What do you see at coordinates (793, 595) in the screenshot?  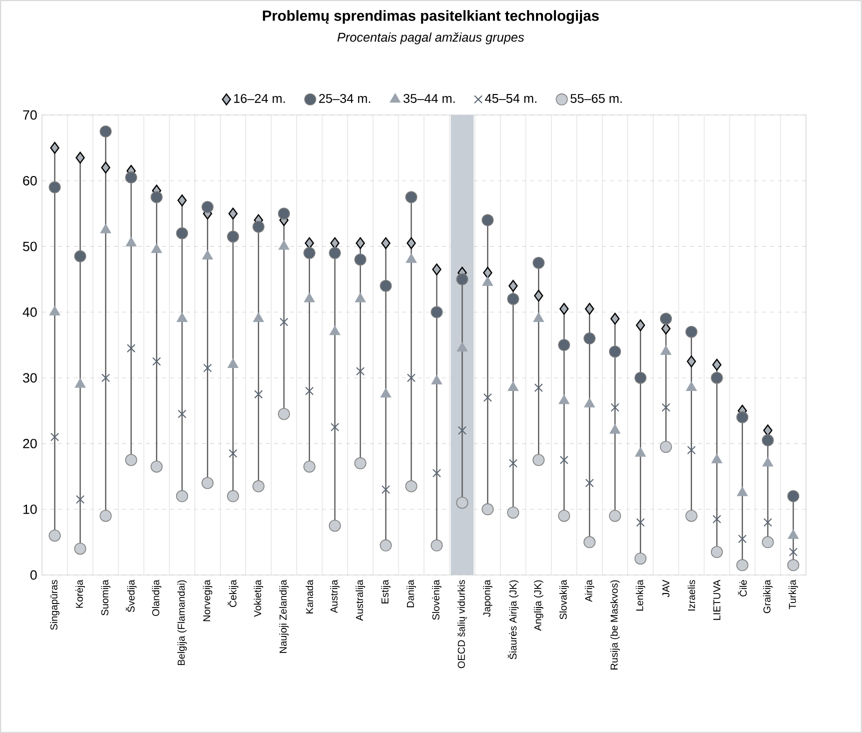 I see `x-tick-label: Turkija` at bounding box center [793, 595].